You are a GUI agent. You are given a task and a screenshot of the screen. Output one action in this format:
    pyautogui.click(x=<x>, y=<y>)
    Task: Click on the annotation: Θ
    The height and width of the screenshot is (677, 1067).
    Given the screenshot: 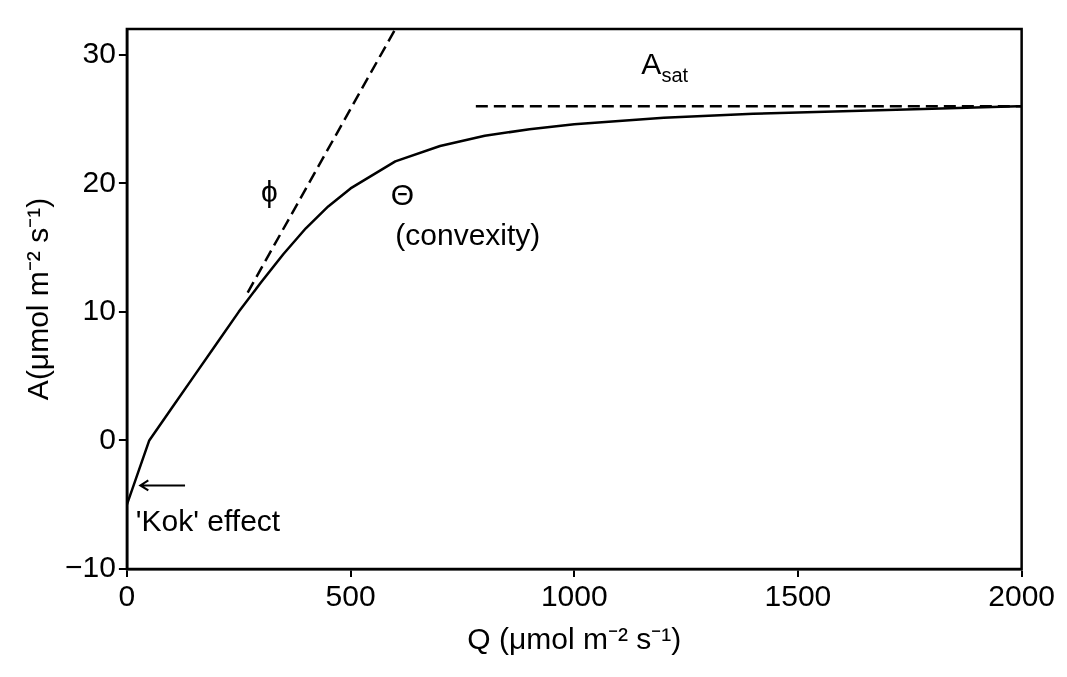 What is the action you would take?
    pyautogui.click(x=402, y=194)
    